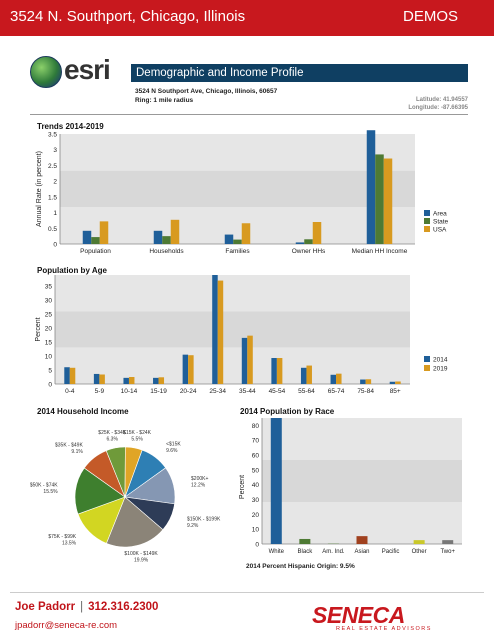 This screenshot has width=494, height=638. What do you see at coordinates (193, 526) in the screenshot?
I see `pie-value-label: 9.2%` at bounding box center [193, 526].